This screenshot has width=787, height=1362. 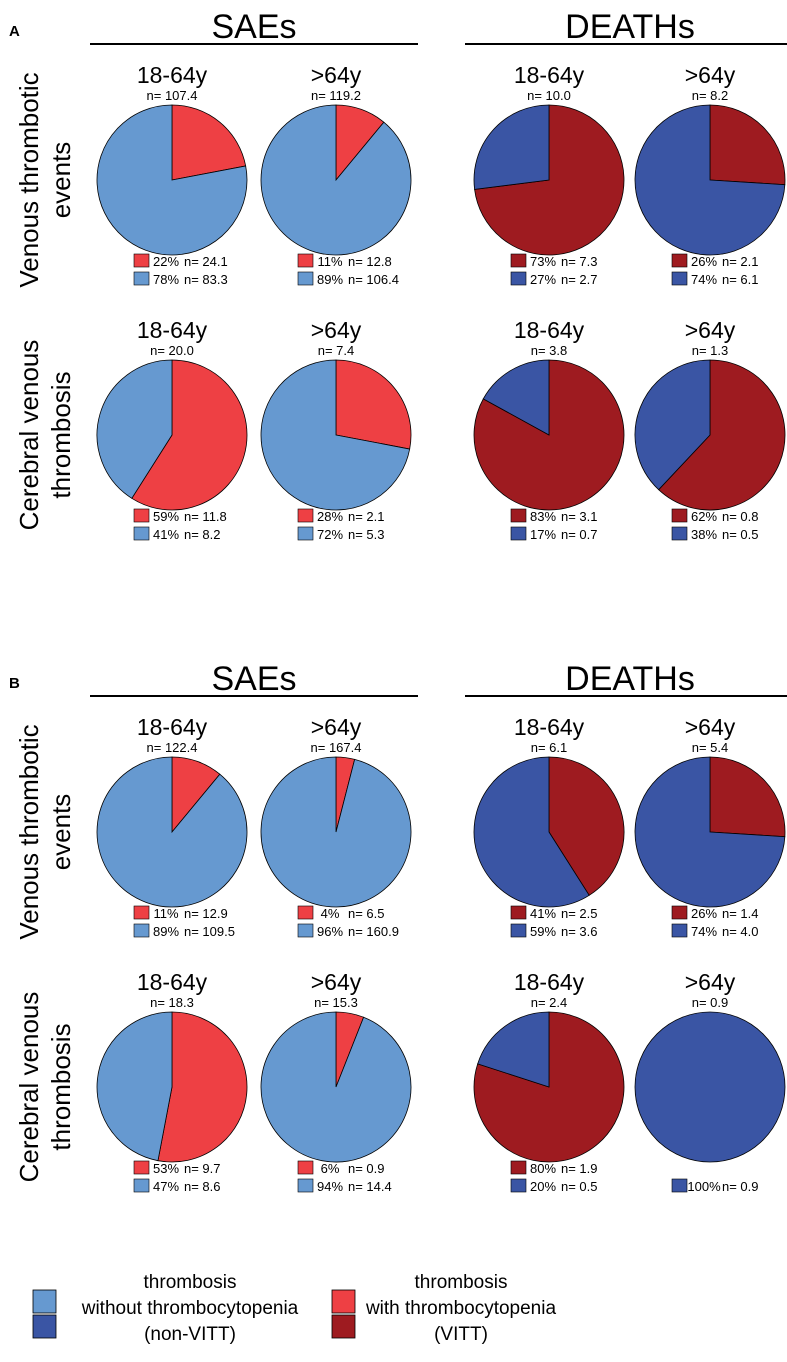 What do you see at coordinates (190, 1334) in the screenshot?
I see `legend-label-nonvitt: (non-VITT)` at bounding box center [190, 1334].